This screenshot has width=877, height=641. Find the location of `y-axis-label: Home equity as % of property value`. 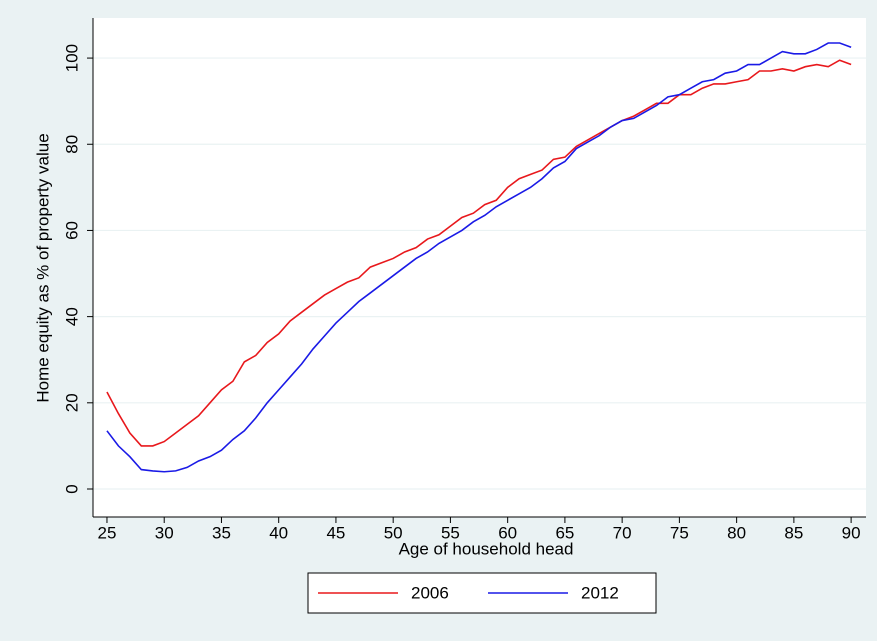

y-axis-label: Home equity as % of property value is located at coordinates (42, 267).